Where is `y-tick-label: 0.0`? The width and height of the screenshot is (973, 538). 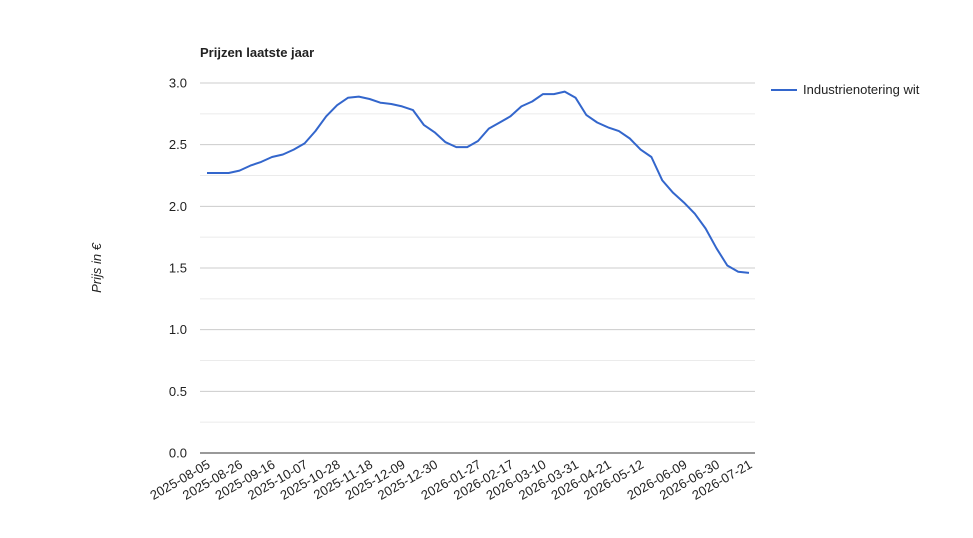 y-tick-label: 0.0 is located at coordinates (178, 453).